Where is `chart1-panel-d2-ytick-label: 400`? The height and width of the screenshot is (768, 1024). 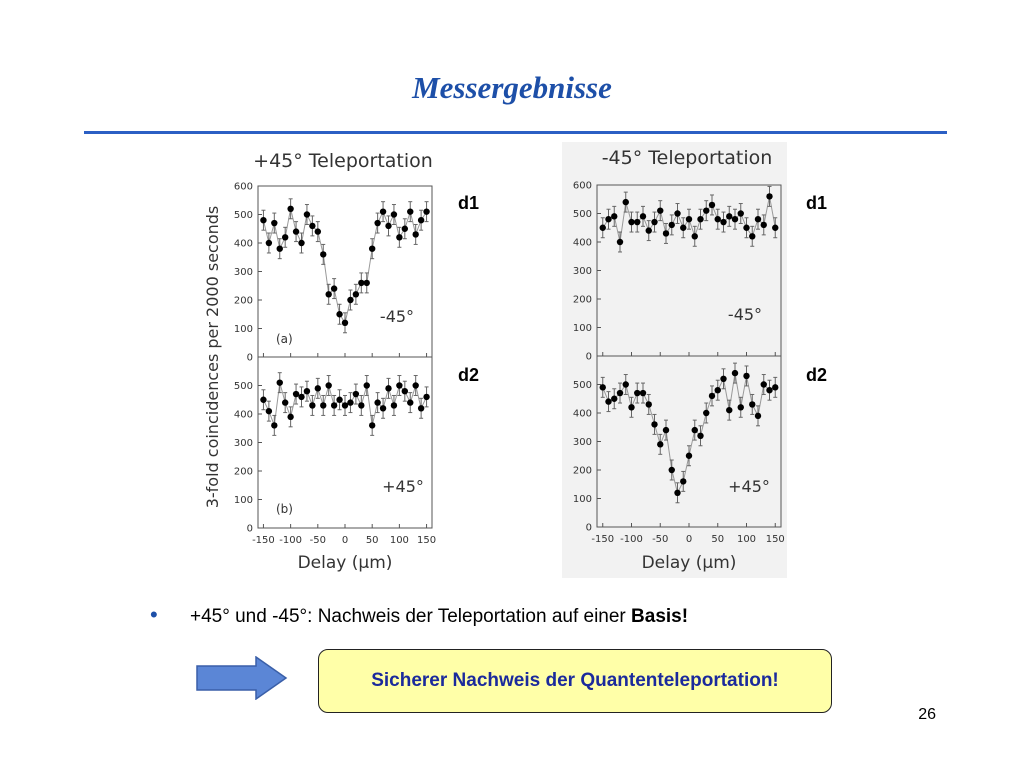
chart1-panel-d2-ytick-label: 400 is located at coordinates (243, 415).